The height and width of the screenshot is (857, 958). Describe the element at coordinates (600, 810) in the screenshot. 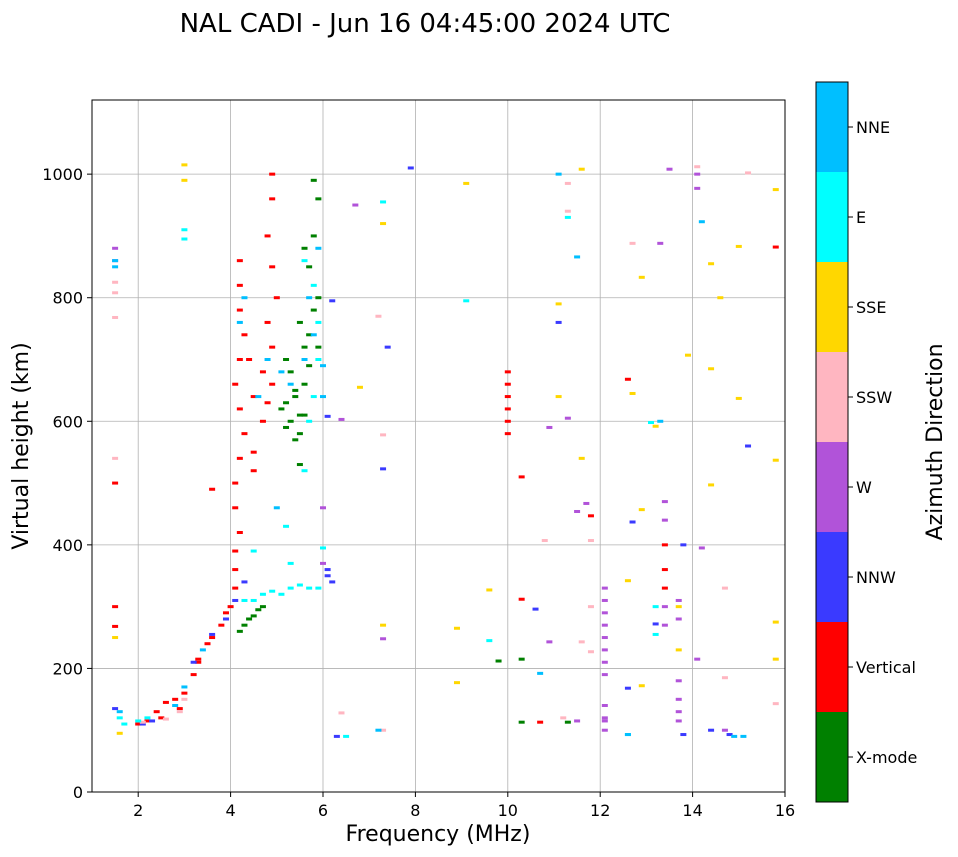

I see `x-tick-label: 12` at that location.